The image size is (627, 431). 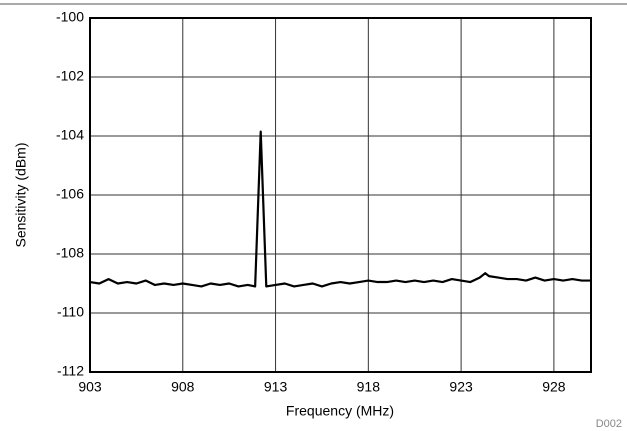 What do you see at coordinates (70, 135) in the screenshot?
I see `y-tick-label: -104` at bounding box center [70, 135].